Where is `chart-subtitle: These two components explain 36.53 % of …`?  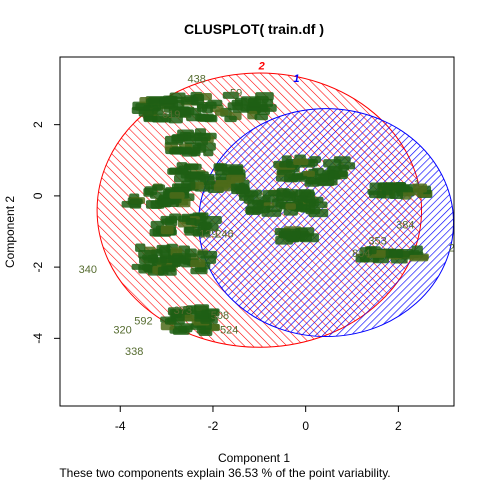
chart-subtitle: These two components explain 36.53 % of … is located at coordinates (224, 473).